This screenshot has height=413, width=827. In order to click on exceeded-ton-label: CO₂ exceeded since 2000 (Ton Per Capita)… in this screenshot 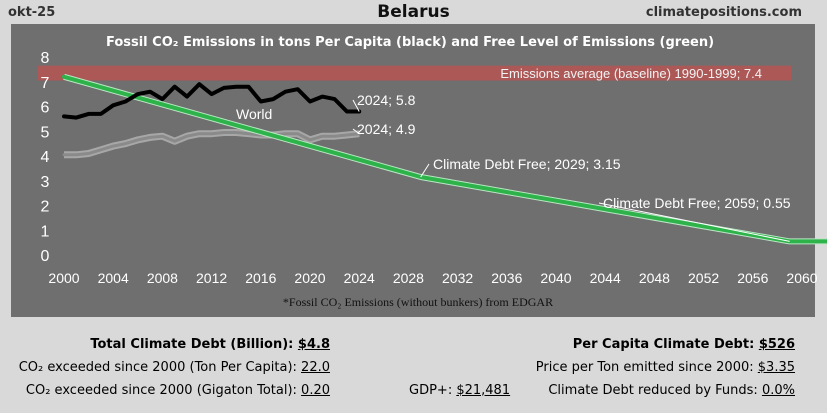, I will do `click(157, 367)`.